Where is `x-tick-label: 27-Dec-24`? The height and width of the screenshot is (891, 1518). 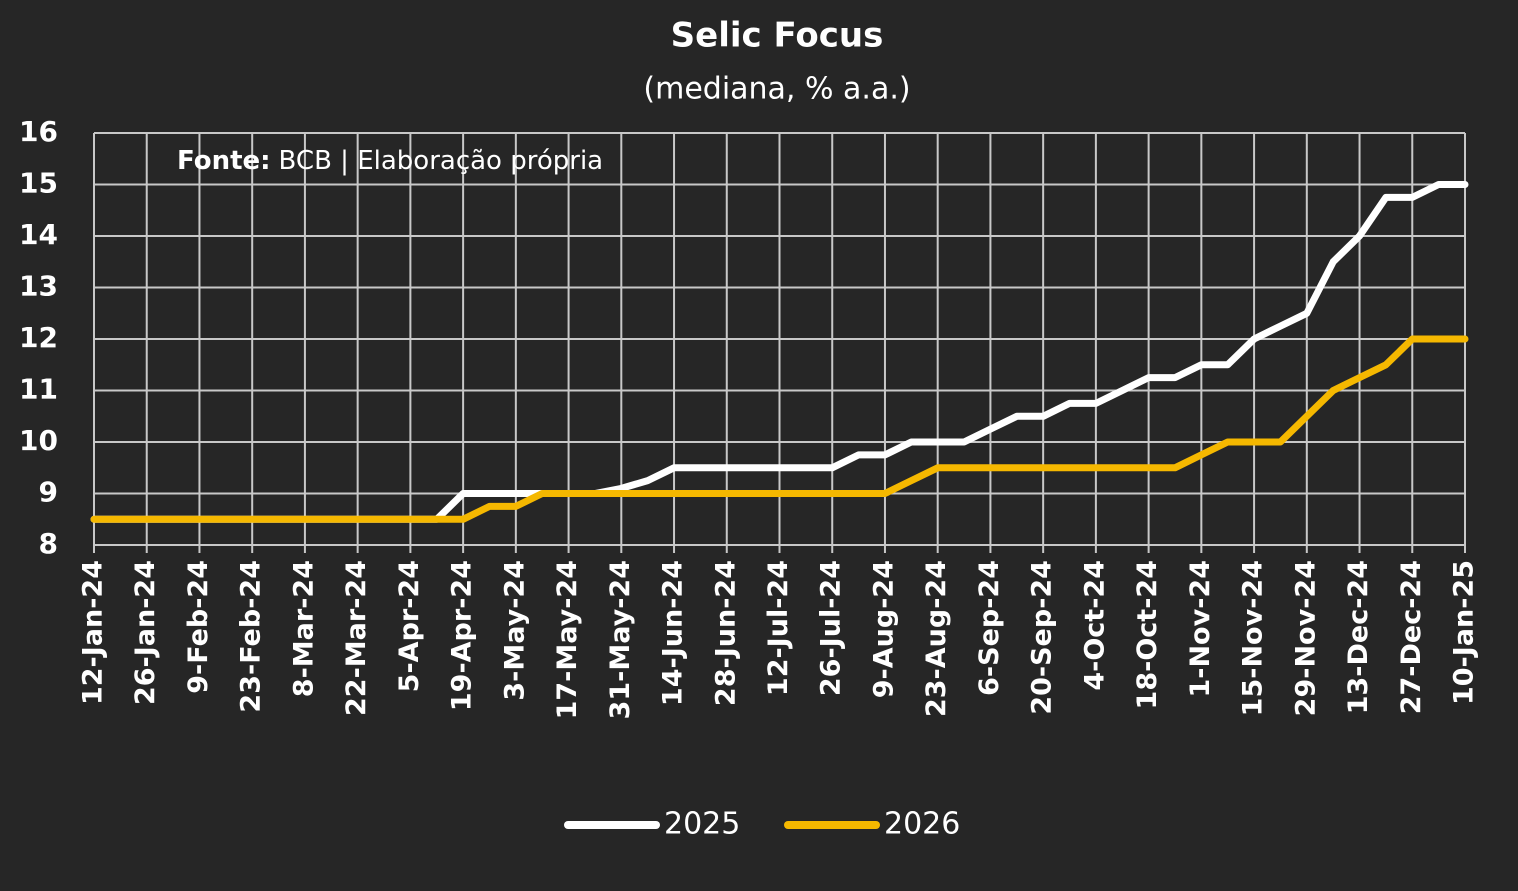 x-tick-label: 27-Dec-24 is located at coordinates (1411, 637).